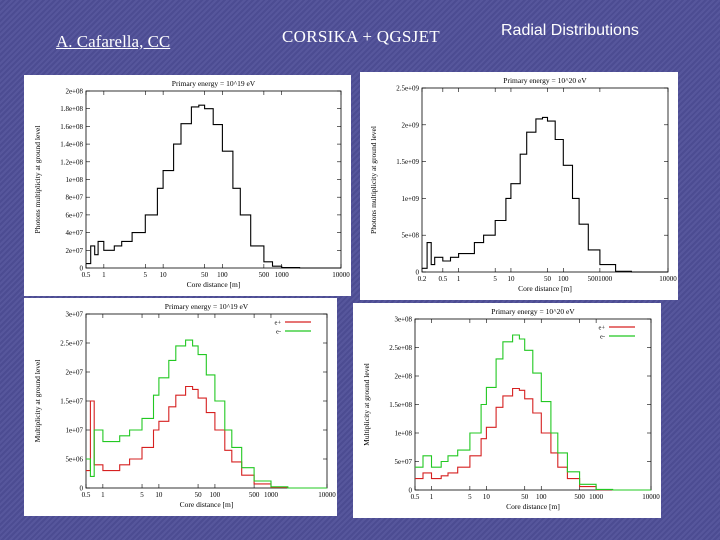 This screenshot has height=540, width=720. What do you see at coordinates (74, 233) in the screenshot?
I see `y-tick-label: 4e+07` at bounding box center [74, 233].